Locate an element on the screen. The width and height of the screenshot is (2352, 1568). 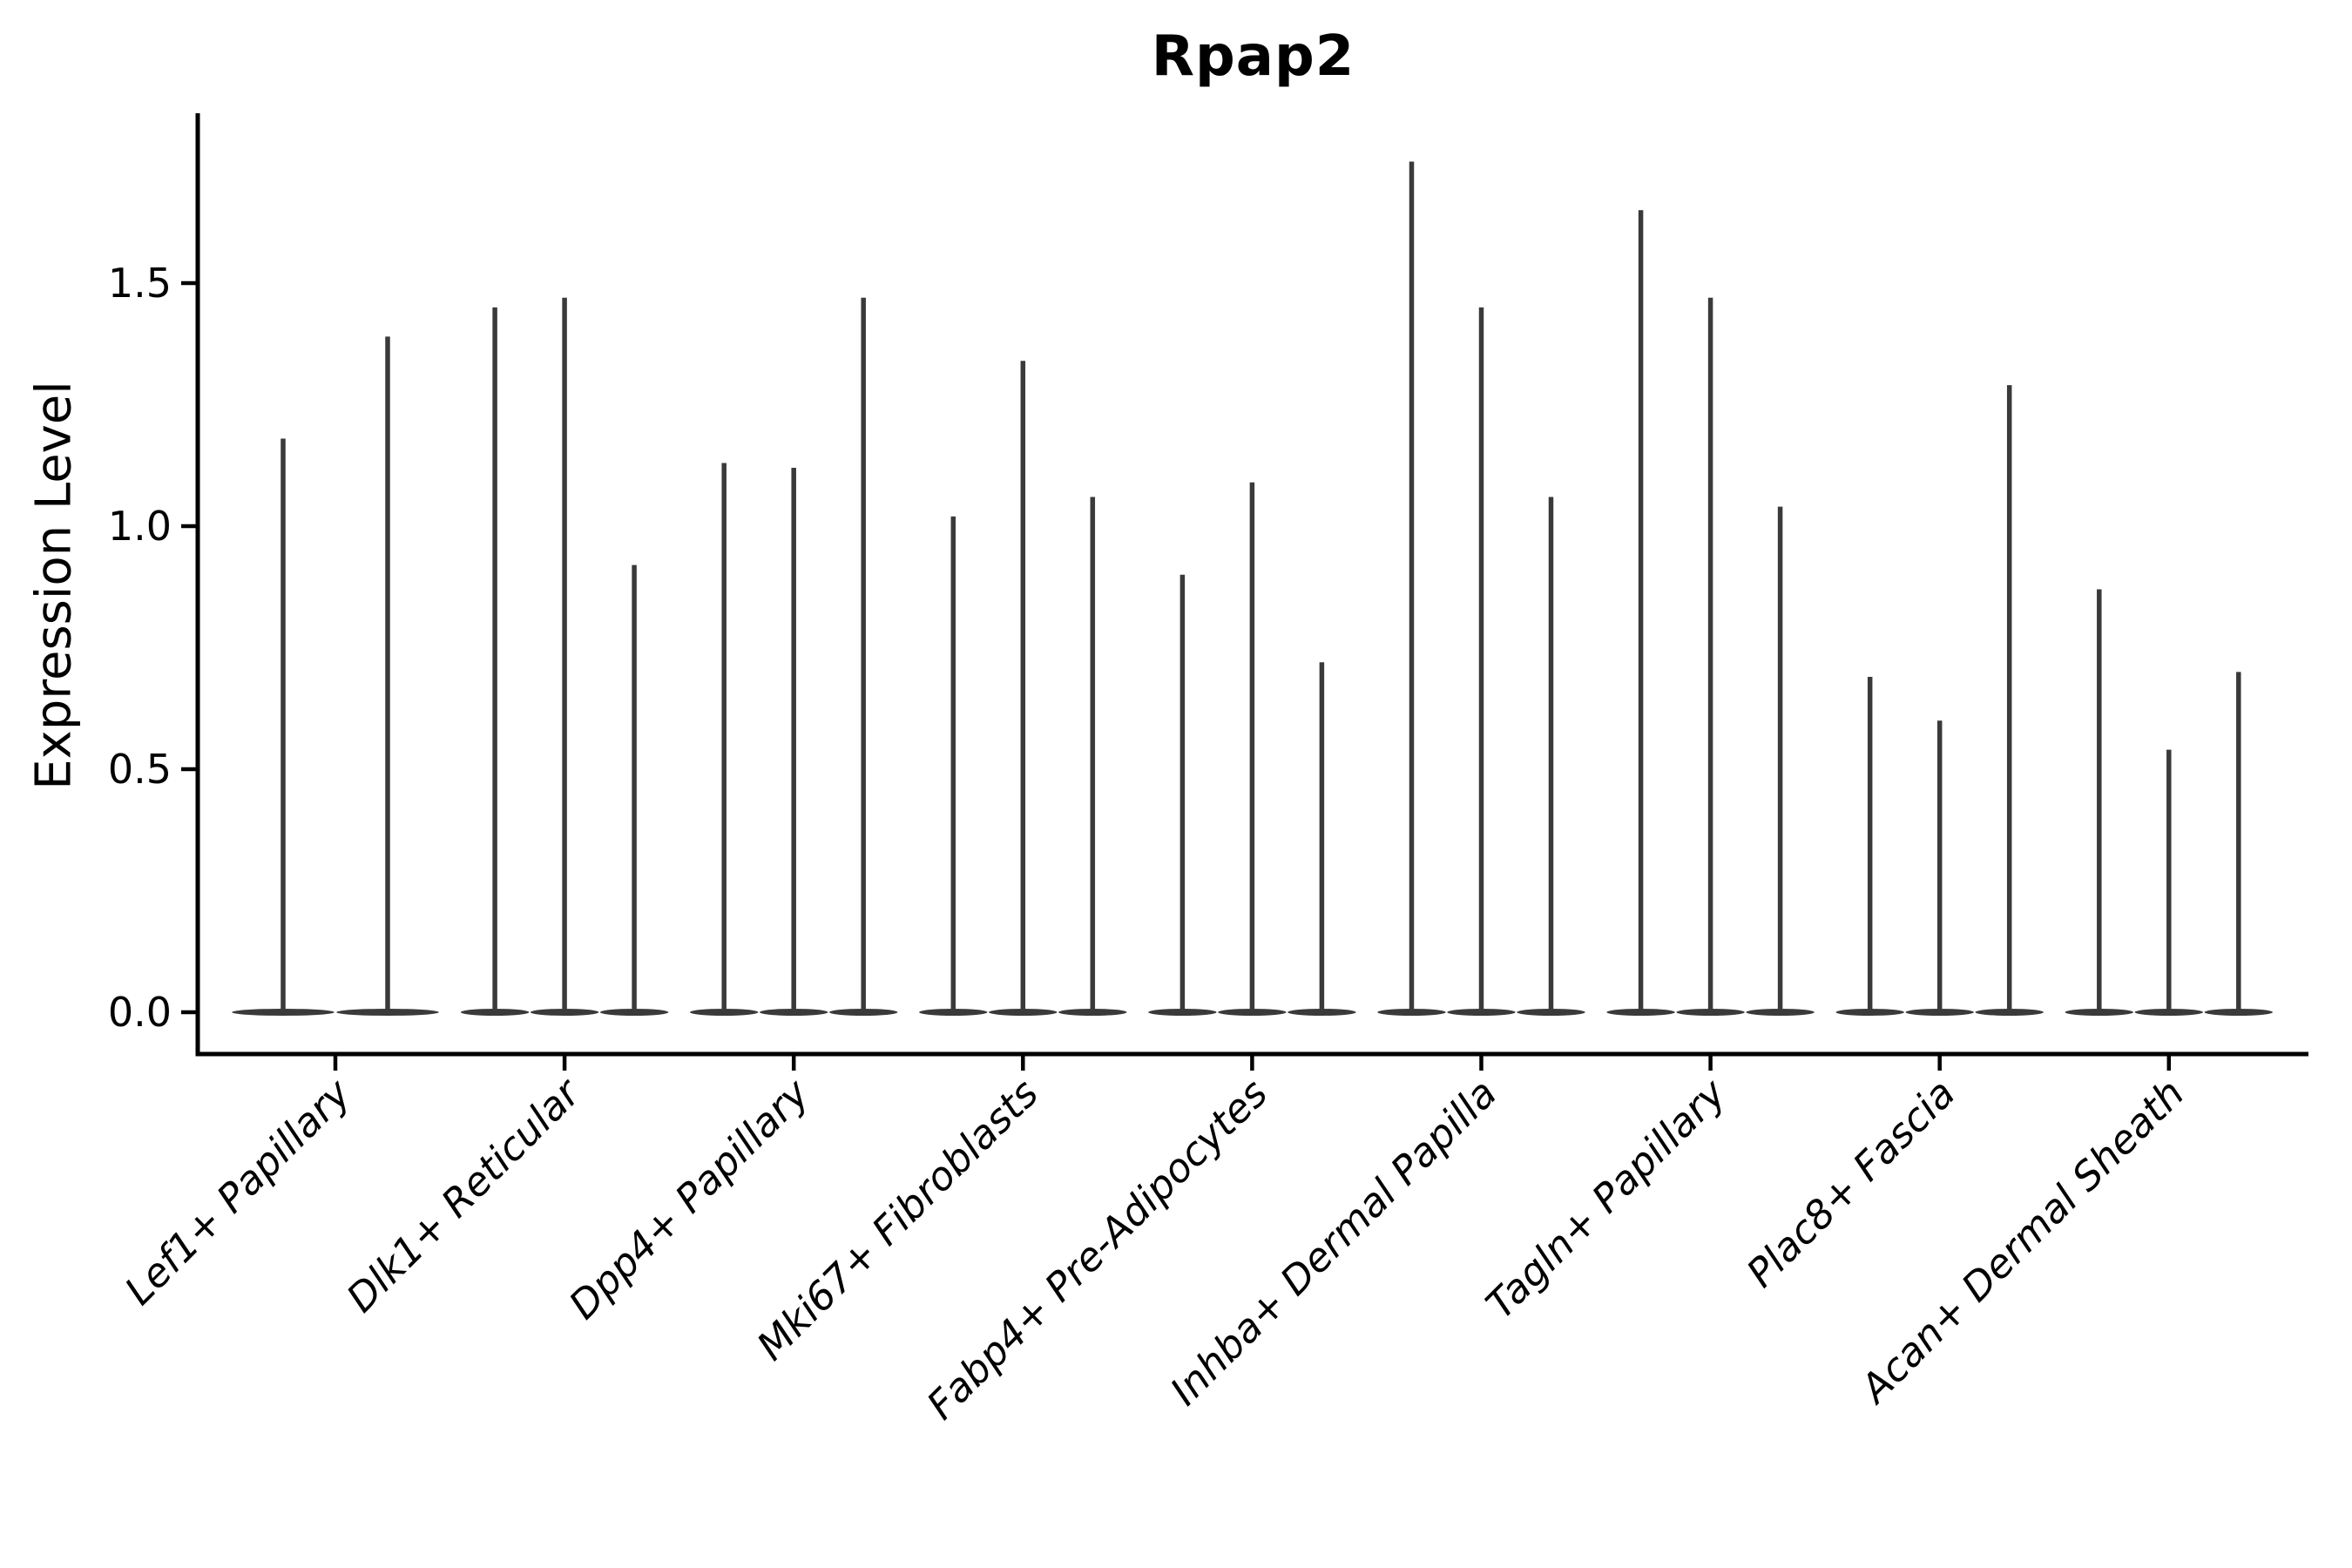
chart-title: Rpap2 is located at coordinates (1253, 56).